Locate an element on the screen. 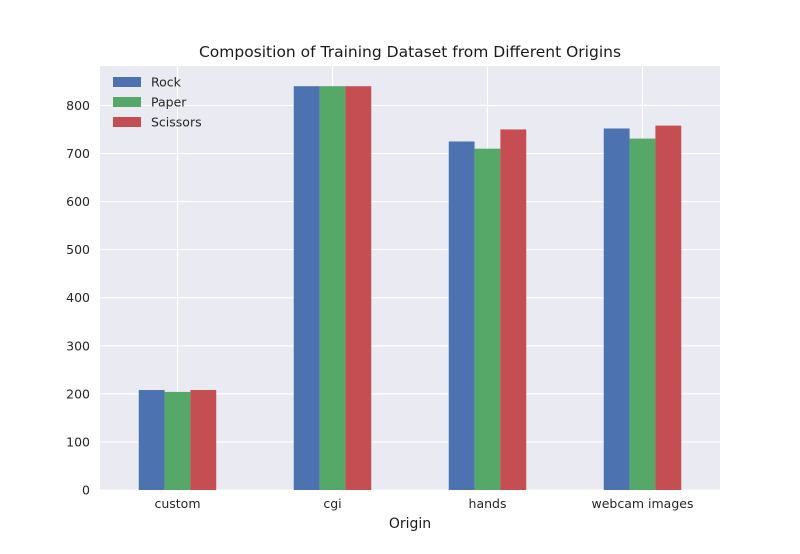 This screenshot has height=554, width=800. y-tick-label: 0 is located at coordinates (86, 490).